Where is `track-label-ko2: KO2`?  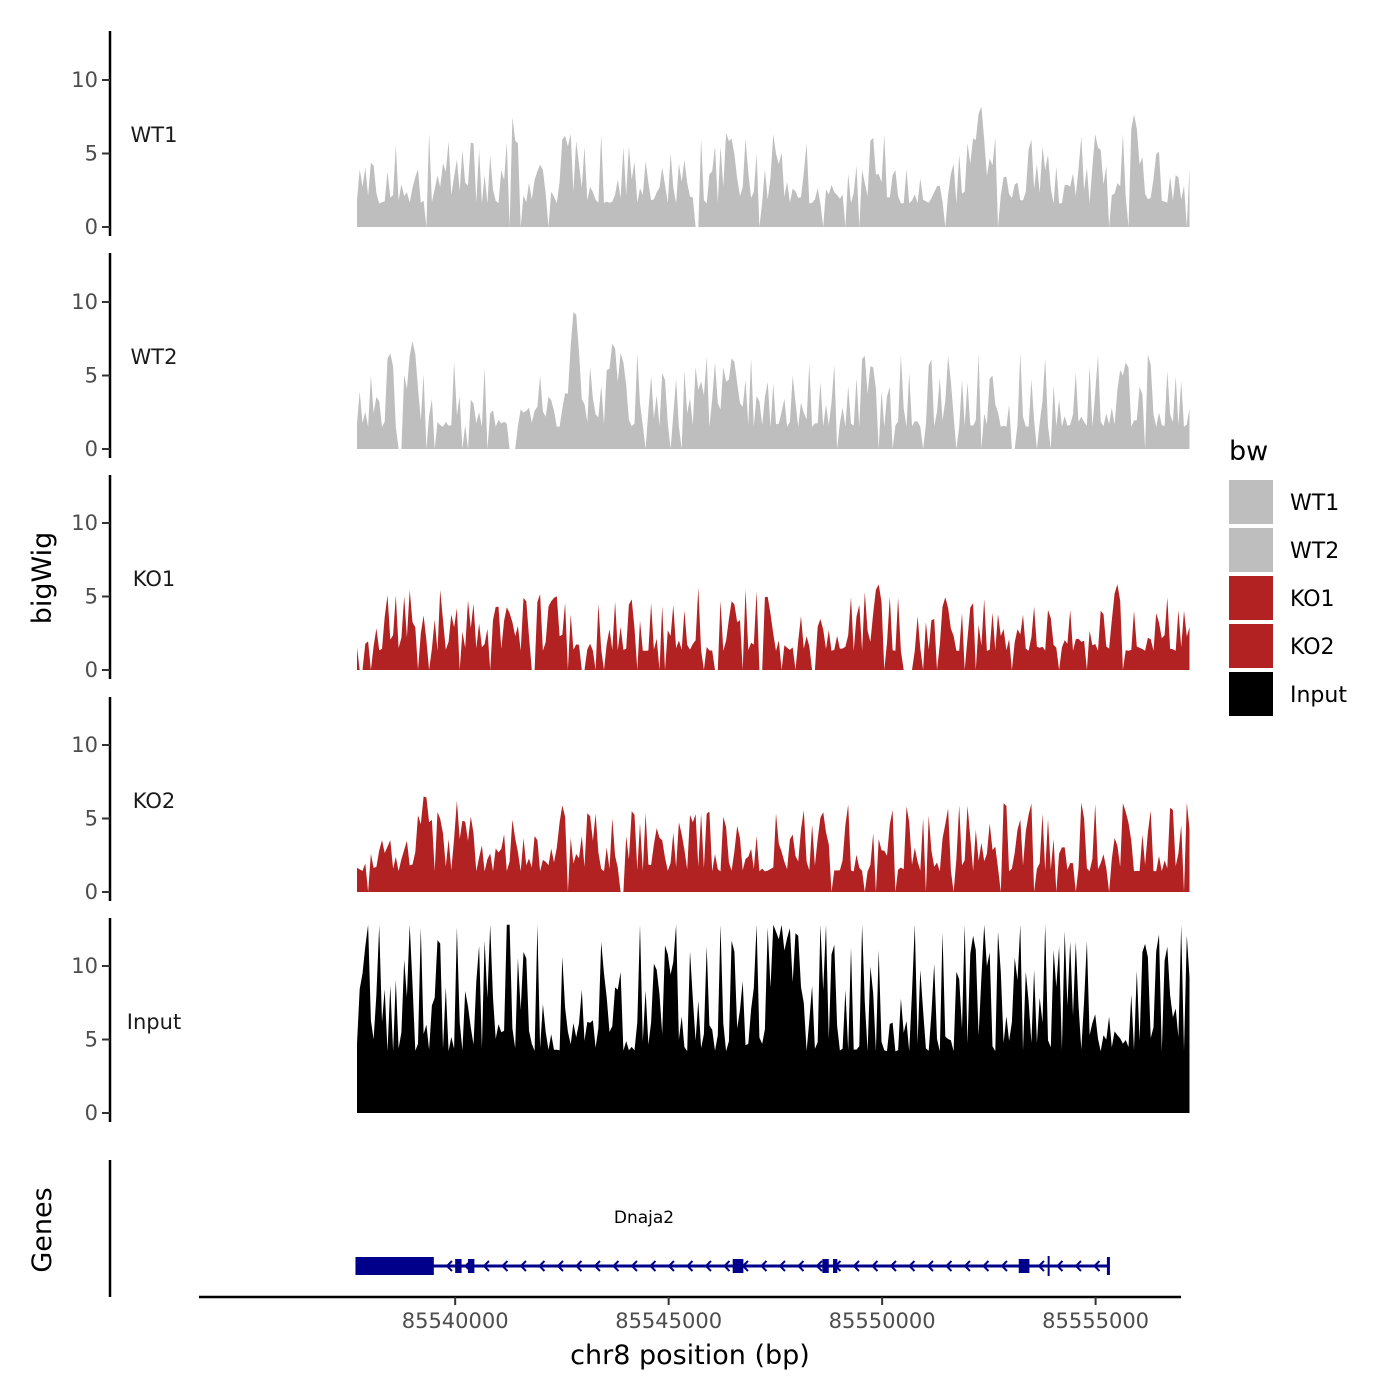
track-label-ko2: KO2 is located at coordinates (154, 801).